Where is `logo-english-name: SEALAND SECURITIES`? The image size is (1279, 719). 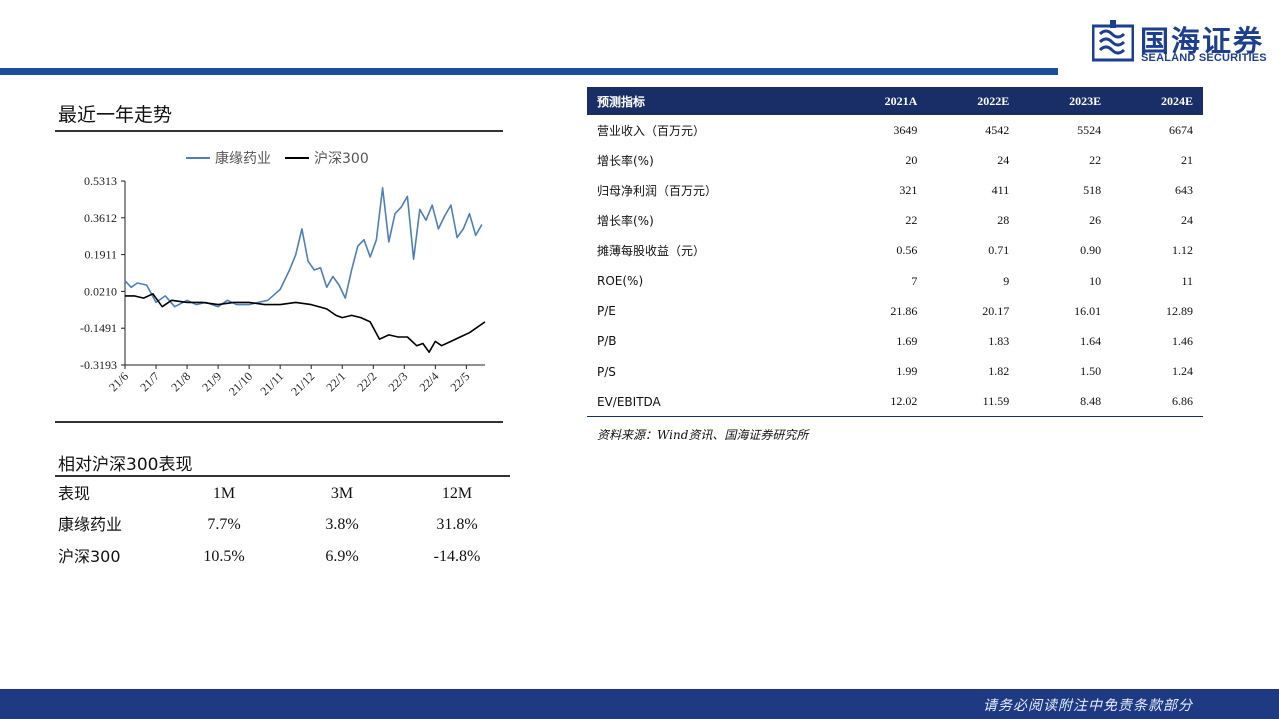 logo-english-name: SEALAND SECURITIES is located at coordinates (1204, 58).